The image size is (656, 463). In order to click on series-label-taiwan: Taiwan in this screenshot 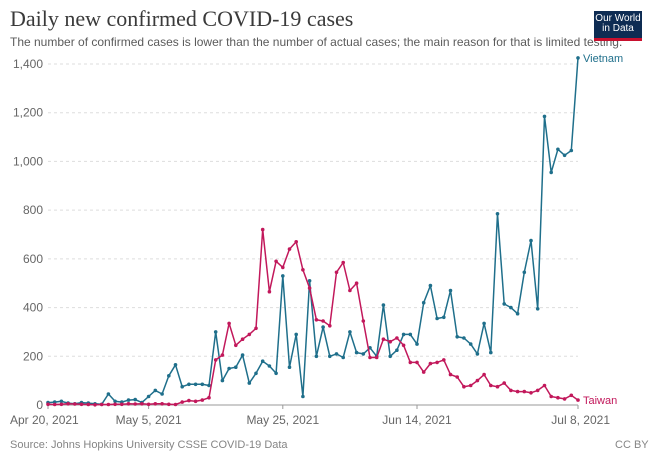, I will do `click(600, 401)`.